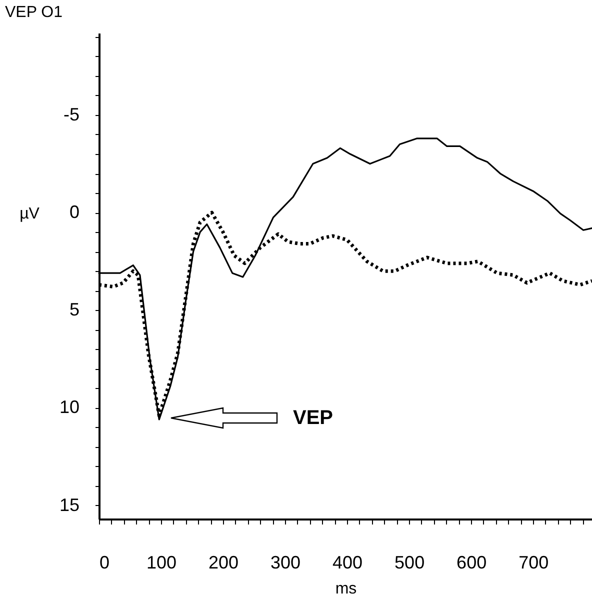  What do you see at coordinates (69, 407) in the screenshot?
I see `y-tick-label: 10` at bounding box center [69, 407].